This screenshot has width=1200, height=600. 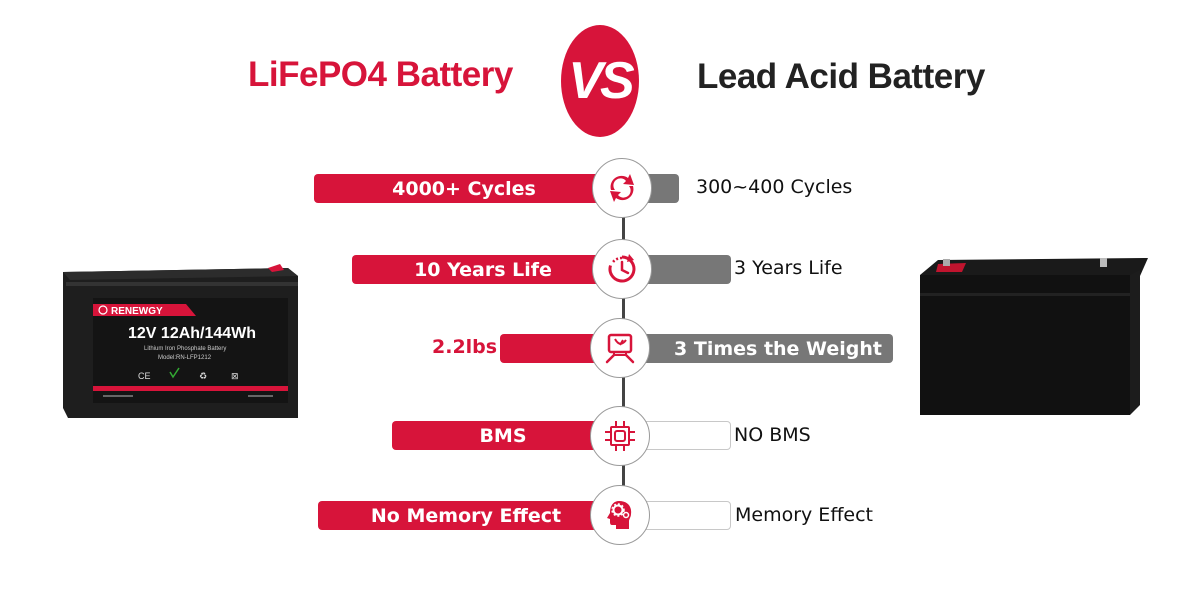 I want to click on vs-label: VS, so click(x=601, y=81).